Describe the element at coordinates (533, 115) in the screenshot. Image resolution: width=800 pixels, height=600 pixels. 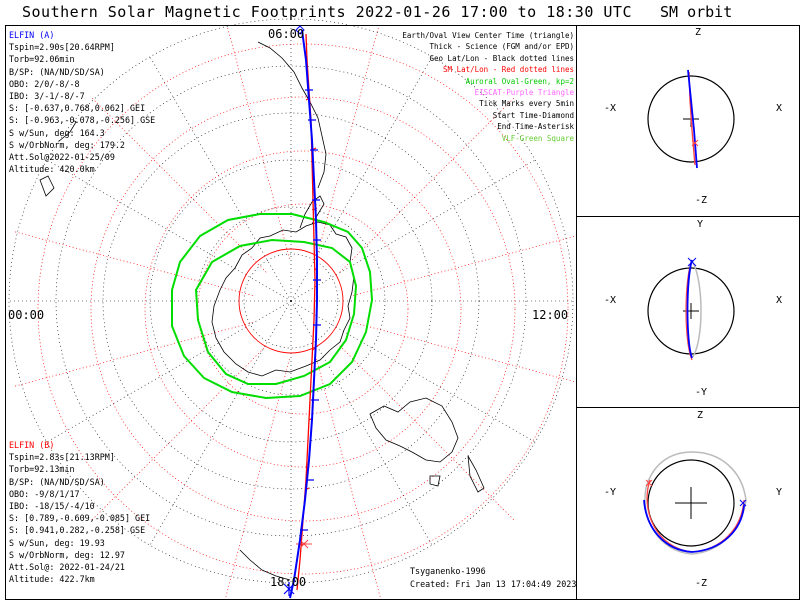
I see `legend-item: Start Time-Diamond` at that location.